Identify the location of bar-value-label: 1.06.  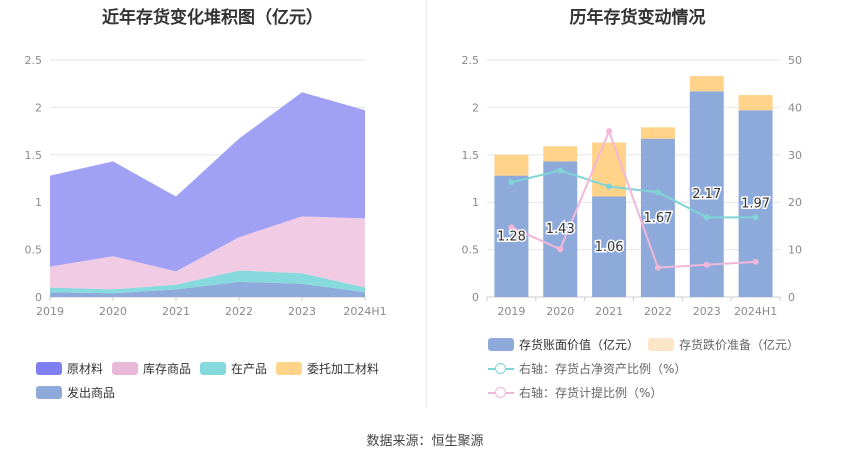
(609, 247).